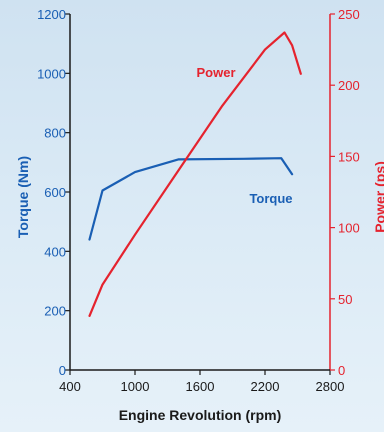 This screenshot has width=384, height=432. I want to click on left-y-axis-title: Torque (Nm), so click(23, 197).